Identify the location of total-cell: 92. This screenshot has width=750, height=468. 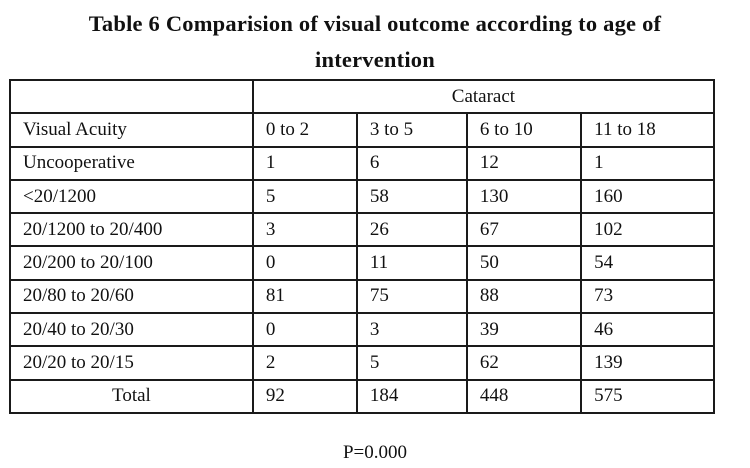
(304, 396).